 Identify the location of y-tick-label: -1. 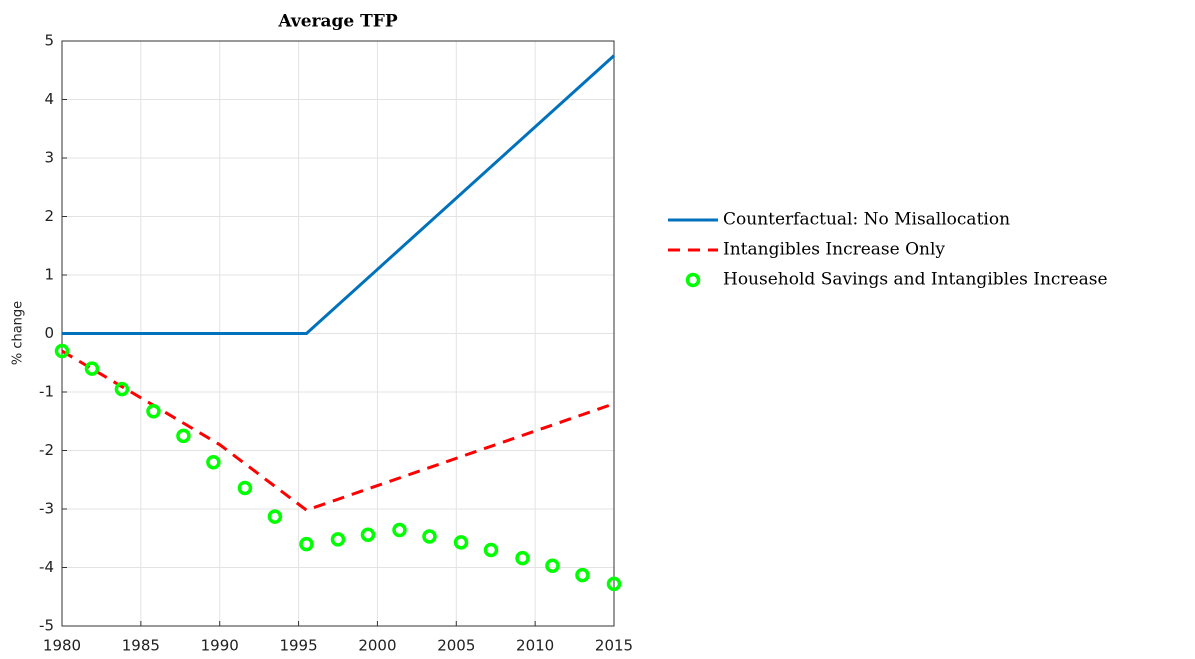
(46, 392).